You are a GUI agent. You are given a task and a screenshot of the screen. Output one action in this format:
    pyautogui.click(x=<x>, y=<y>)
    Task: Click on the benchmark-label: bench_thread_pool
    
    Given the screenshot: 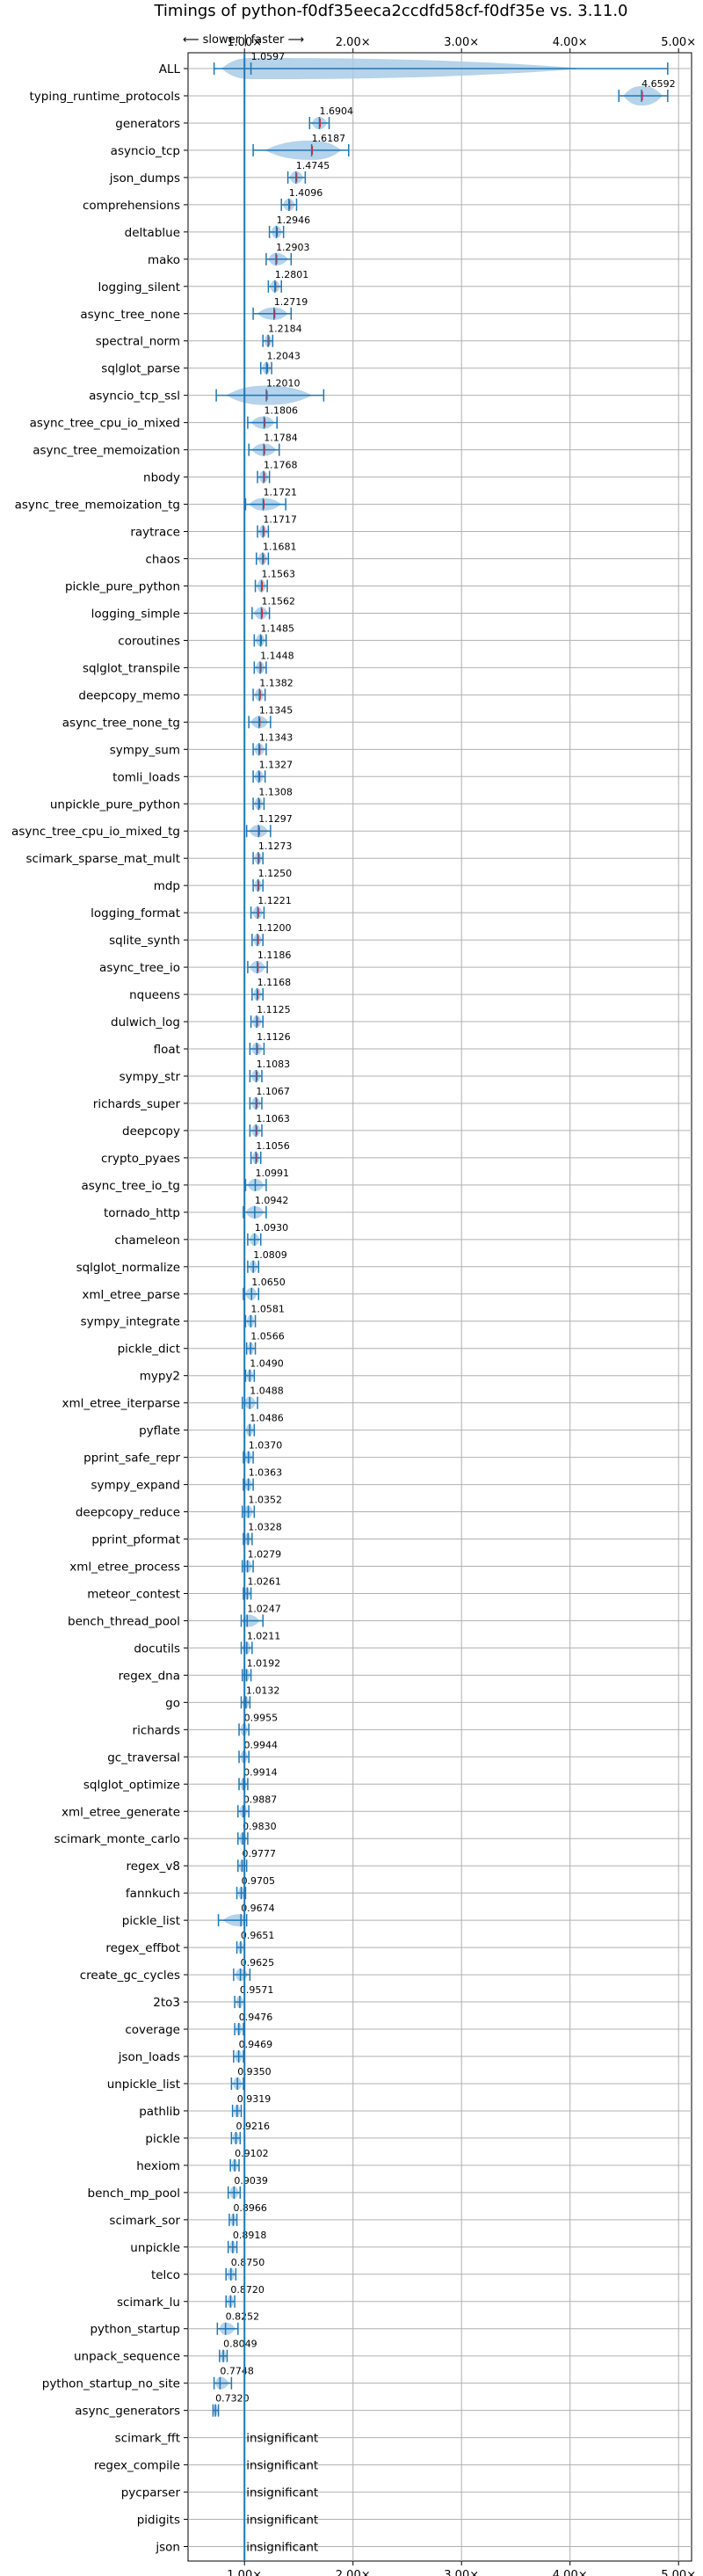 What is the action you would take?
    pyautogui.click(x=124, y=1621)
    